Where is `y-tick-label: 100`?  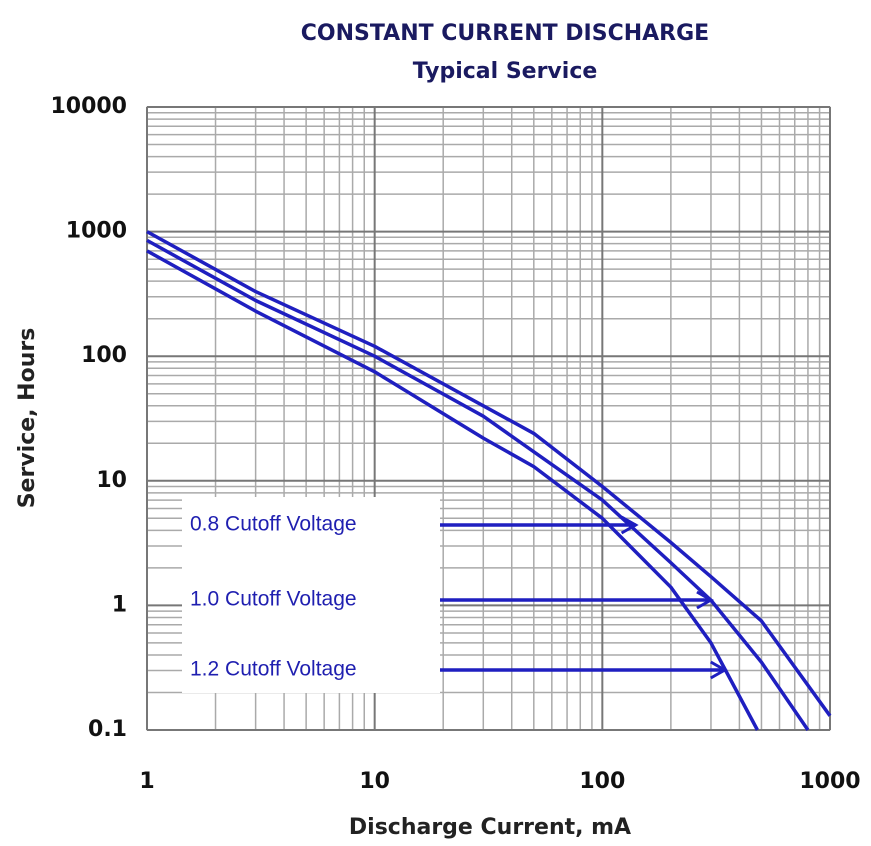
y-tick-label: 100 is located at coordinates (104, 355).